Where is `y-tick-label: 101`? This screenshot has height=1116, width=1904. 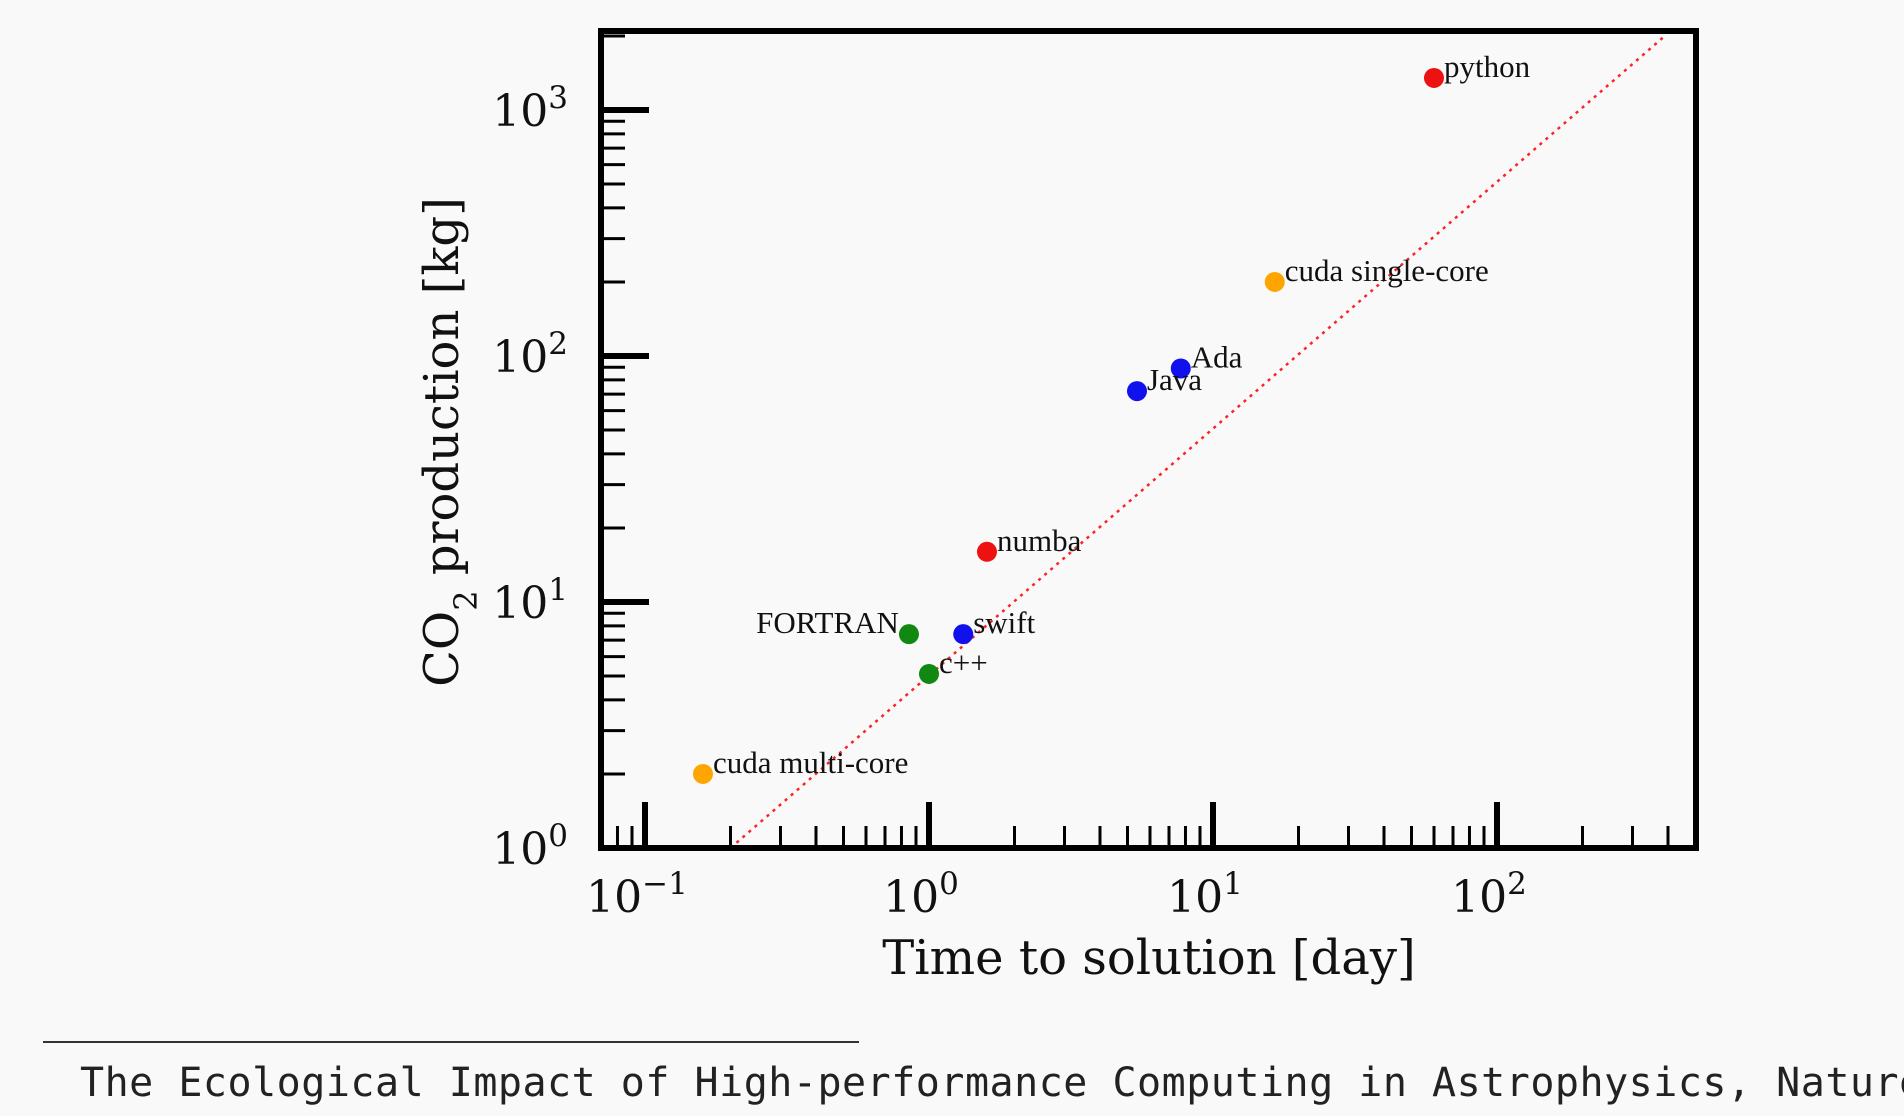 y-tick-label: 101 is located at coordinates (530, 600).